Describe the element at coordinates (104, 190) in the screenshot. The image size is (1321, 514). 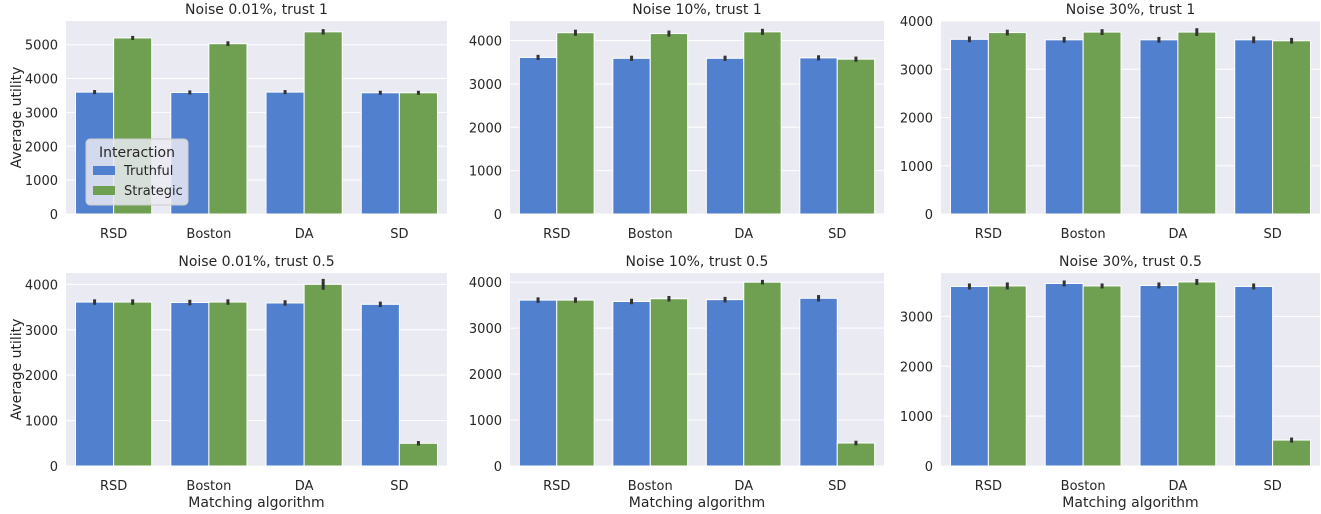
I see `legend-swatch-strategic` at that location.